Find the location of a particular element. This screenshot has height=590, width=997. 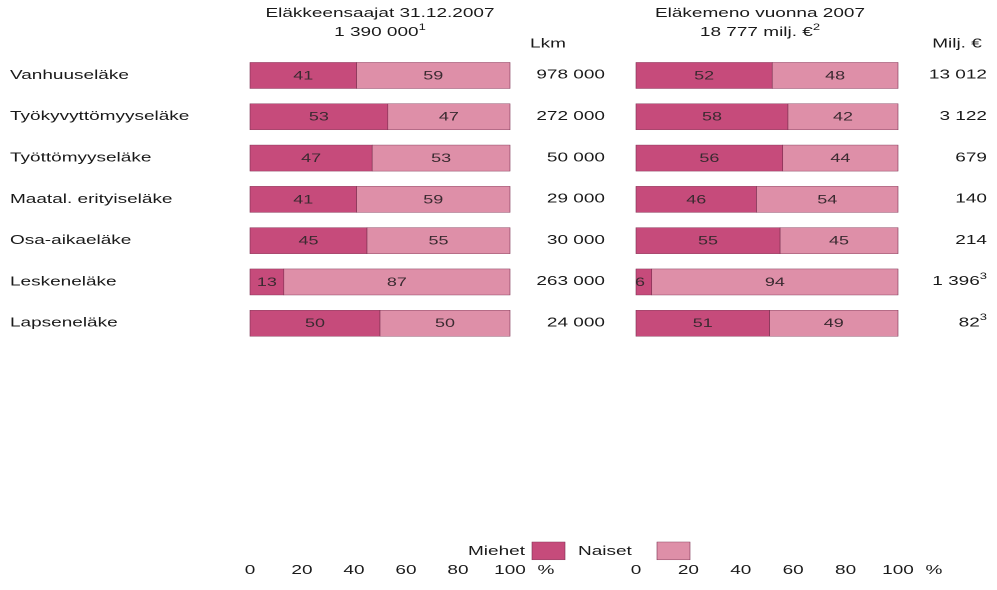

total-label-note: 3 is located at coordinates (983, 318).